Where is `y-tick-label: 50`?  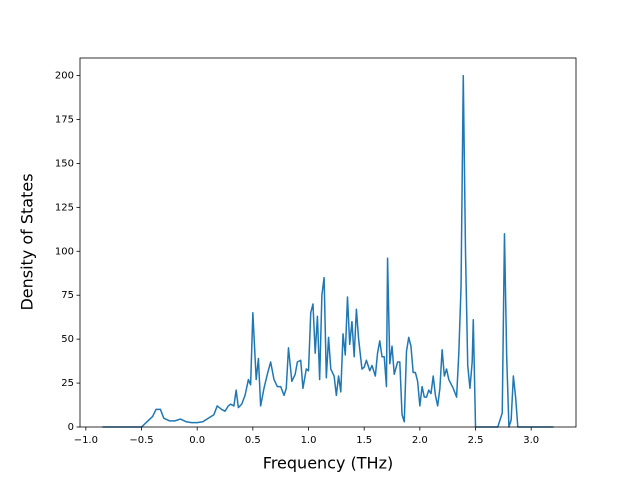 y-tick-label: 50 is located at coordinates (67, 339).